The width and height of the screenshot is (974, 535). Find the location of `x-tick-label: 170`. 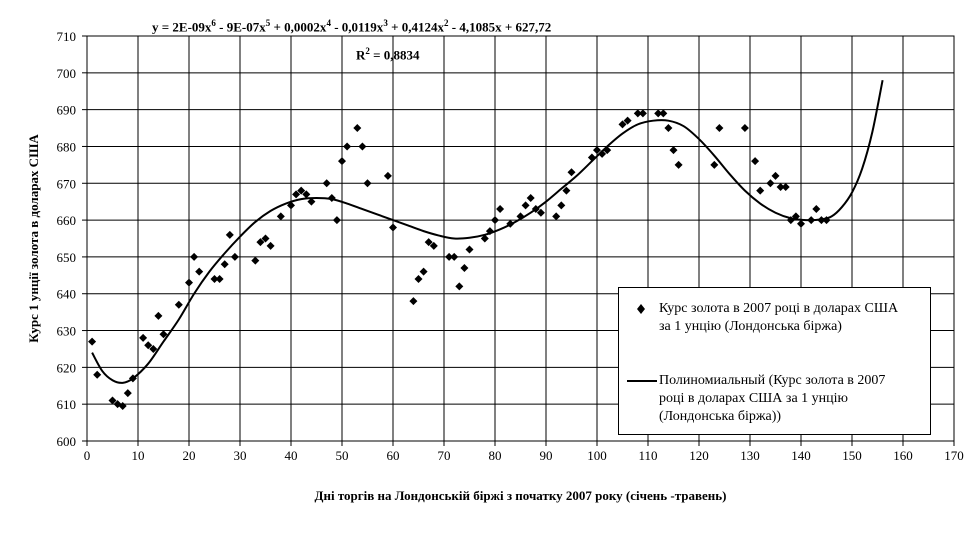

x-tick-label: 170 is located at coordinates (954, 455).